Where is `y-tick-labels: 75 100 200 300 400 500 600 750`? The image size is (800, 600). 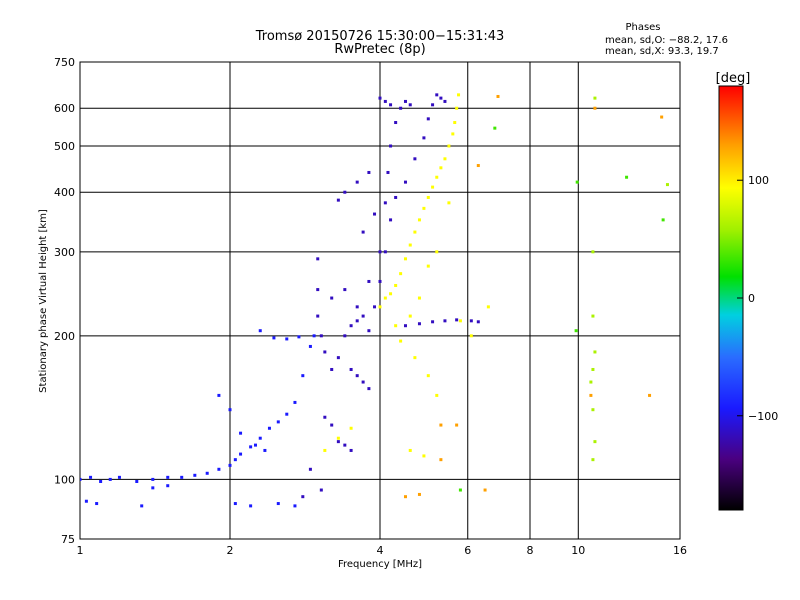 y-tick-labels: 75 100 200 300 400 500 600 750 is located at coordinates (64, 301).